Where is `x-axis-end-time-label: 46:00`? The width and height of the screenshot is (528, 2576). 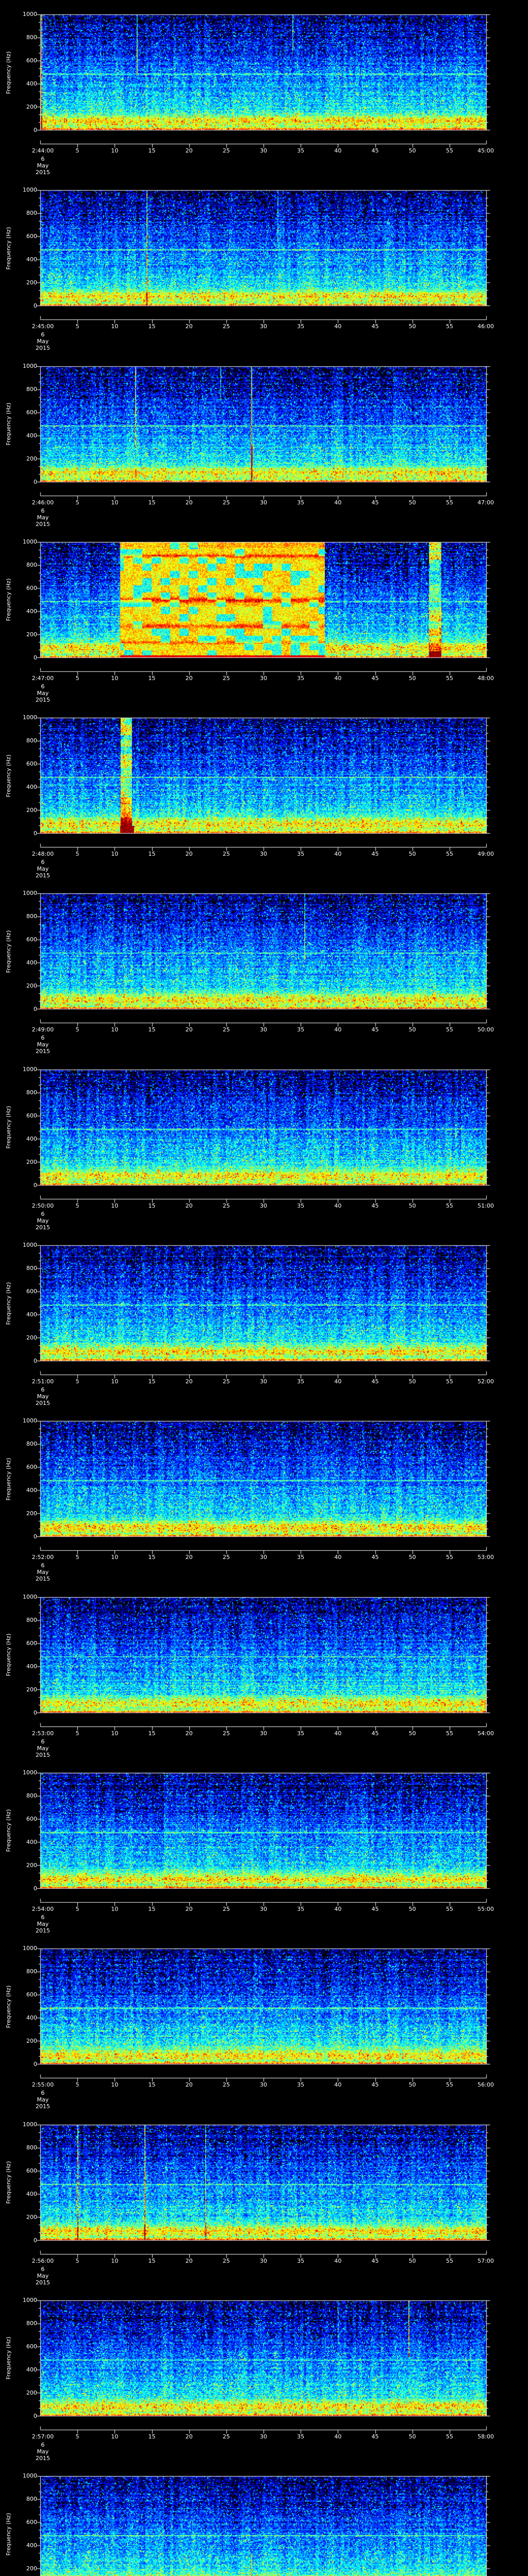 x-axis-end-time-label: 46:00 is located at coordinates (485, 326).